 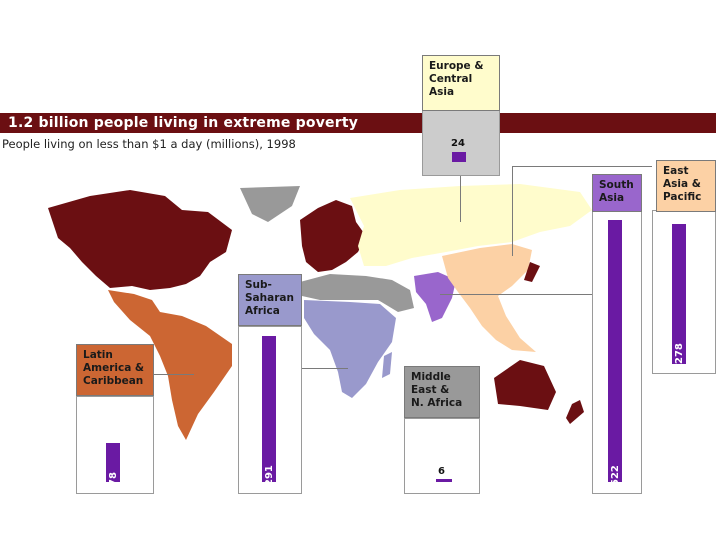 What do you see at coordinates (582, 166) in the screenshot?
I see `leader-line-east-asia-h` at bounding box center [582, 166].